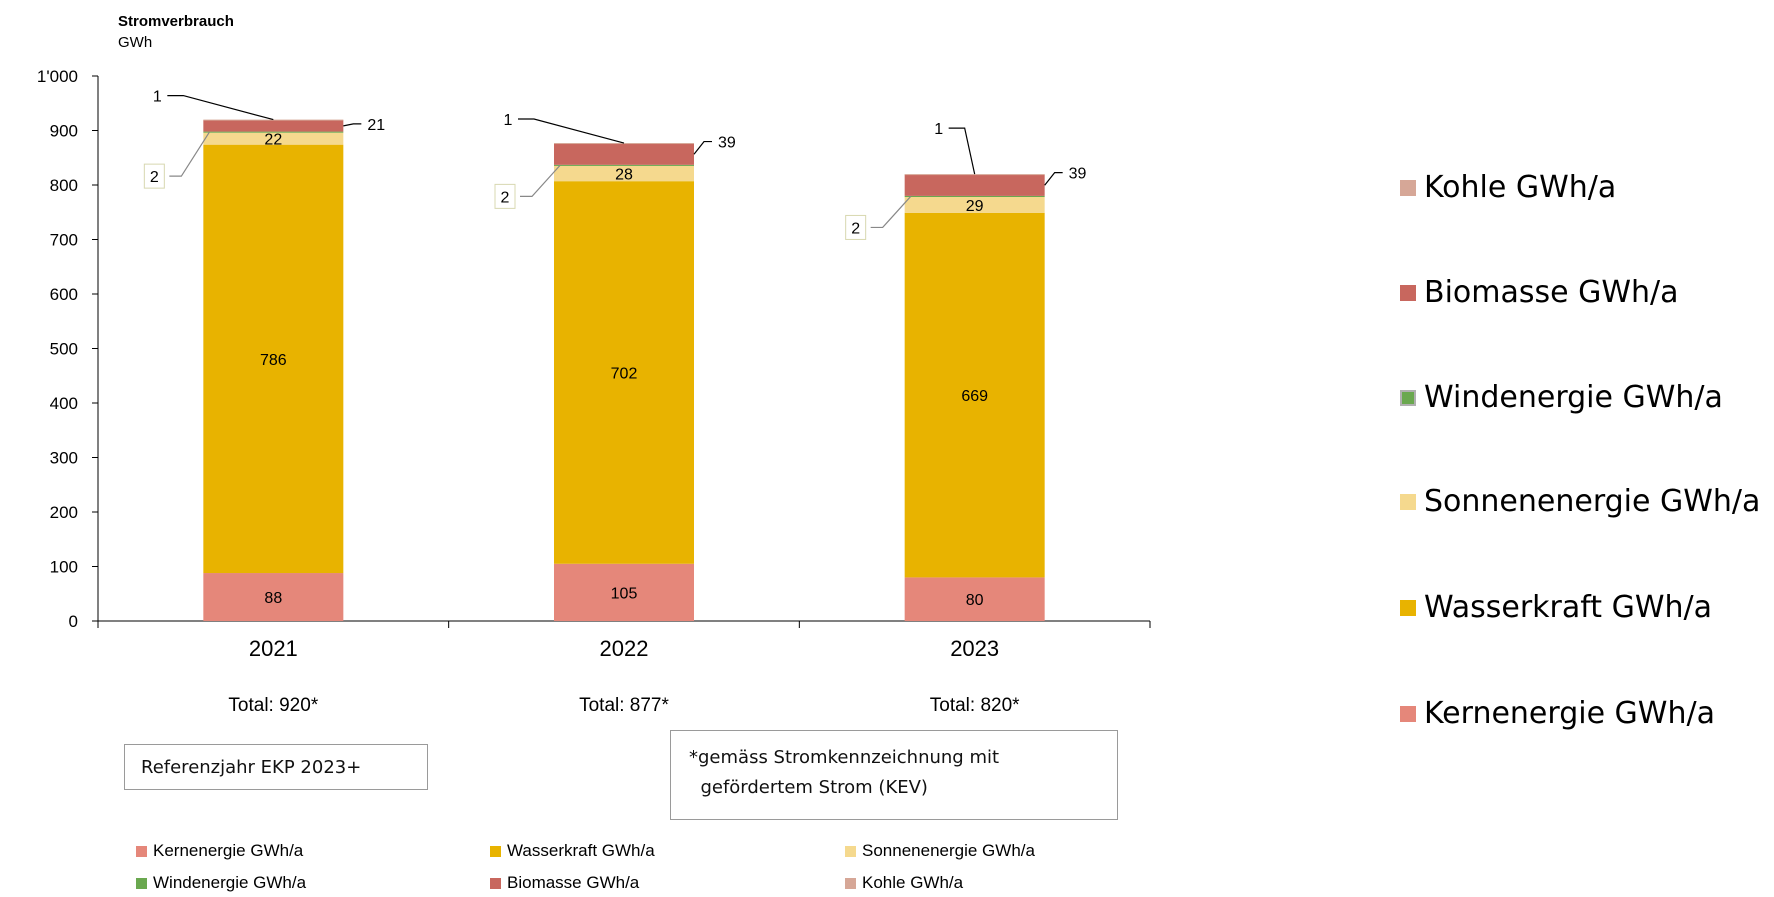 This screenshot has width=1774, height=897. I want to click on data-label: 669, so click(974, 396).